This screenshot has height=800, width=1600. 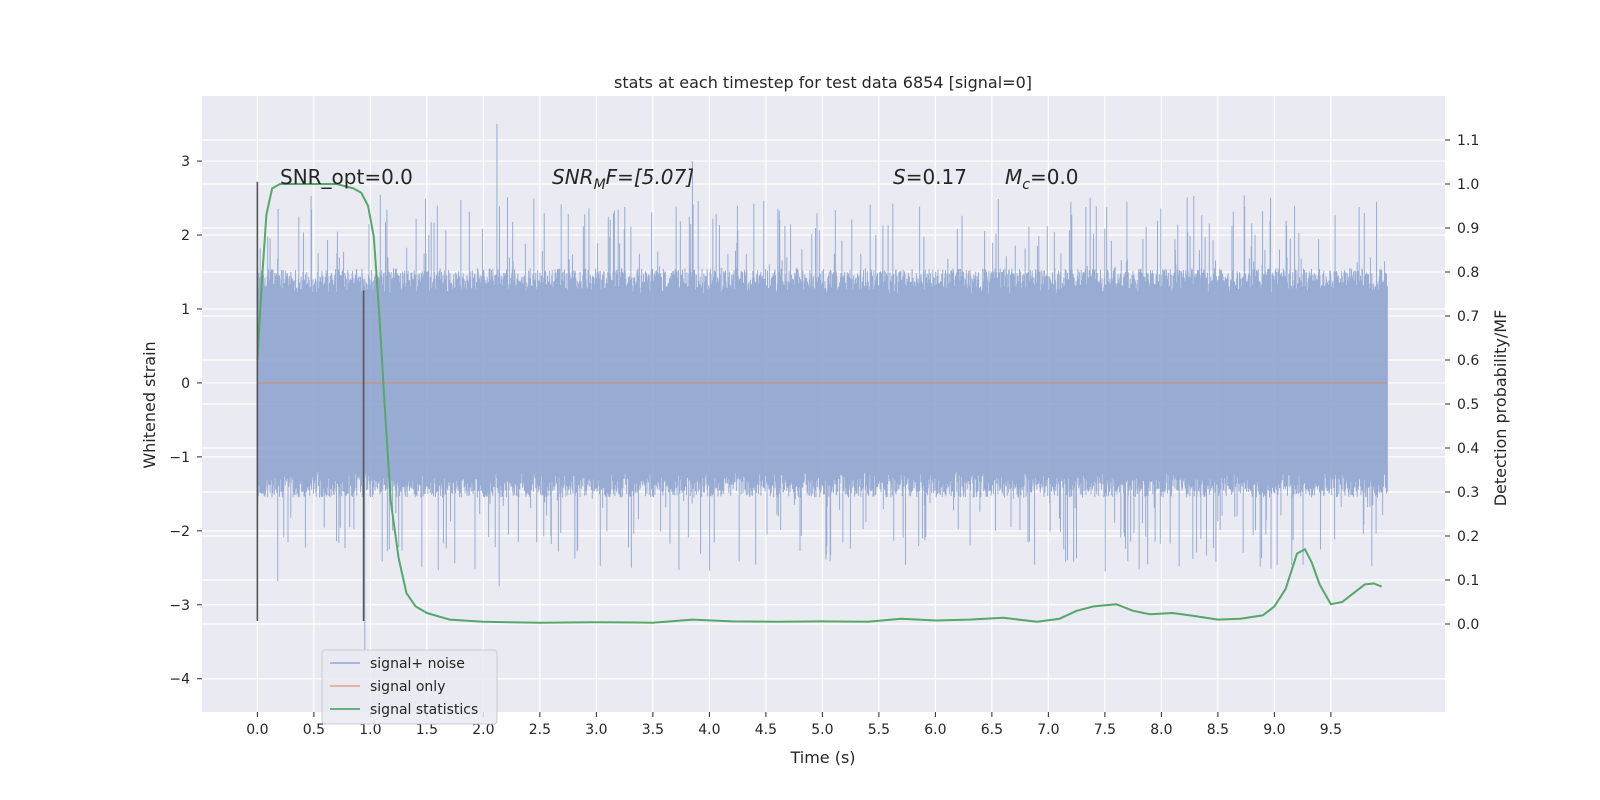 I want to click on x-tick-label: 9.0, so click(x=1274, y=730).